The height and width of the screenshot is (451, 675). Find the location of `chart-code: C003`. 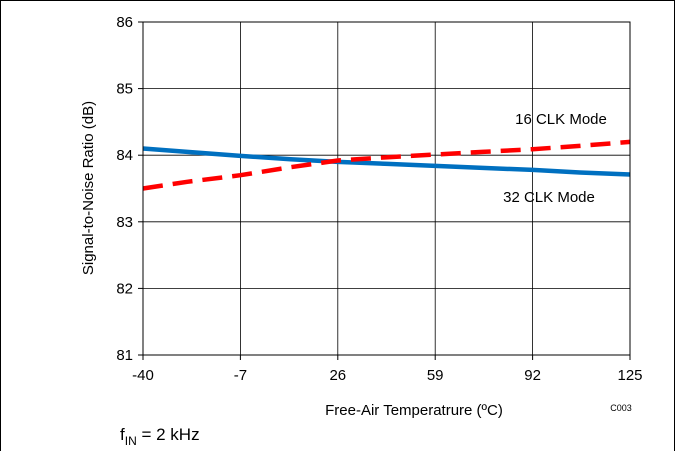

chart-code: C003 is located at coordinates (621, 408).